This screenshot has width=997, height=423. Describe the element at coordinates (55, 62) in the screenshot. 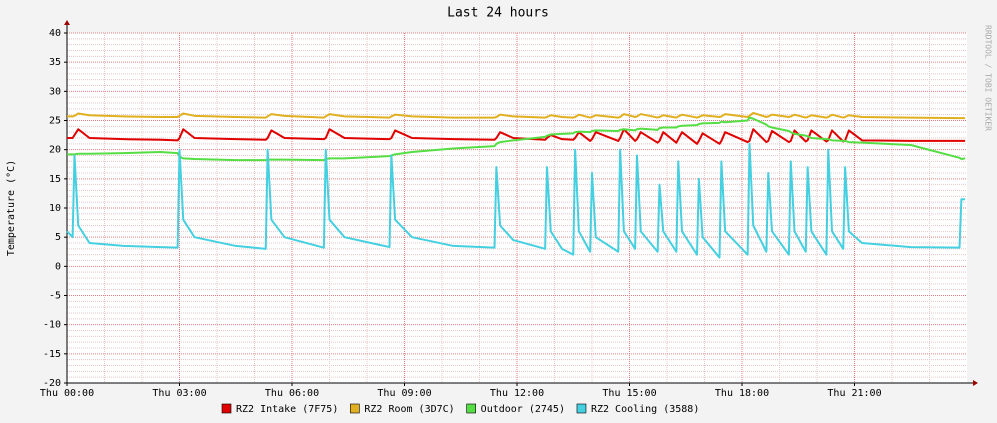

I see `y-tick-label: 35` at that location.